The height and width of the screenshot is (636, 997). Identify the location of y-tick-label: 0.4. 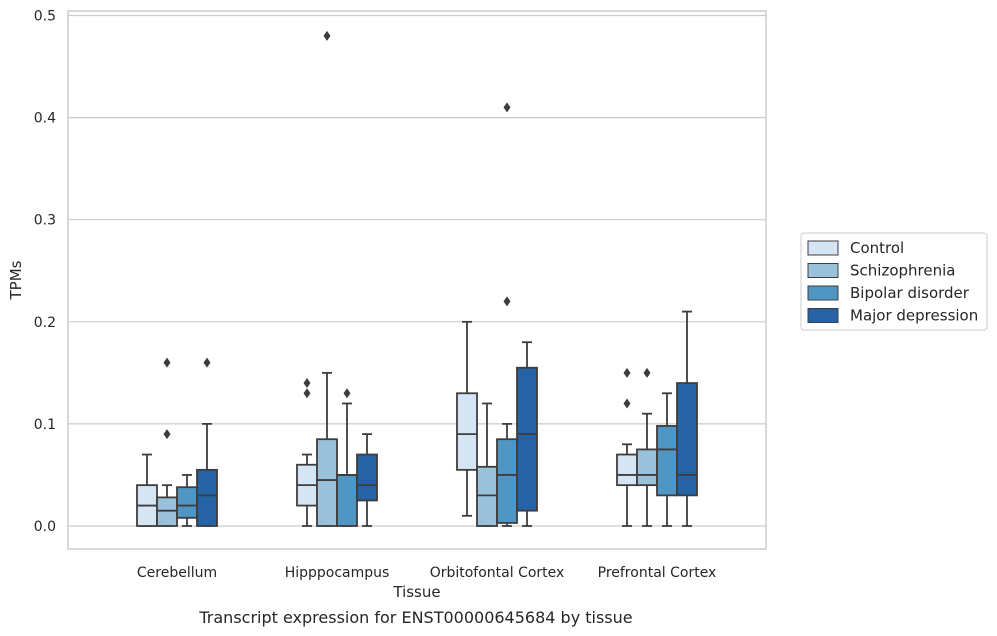
(45, 119).